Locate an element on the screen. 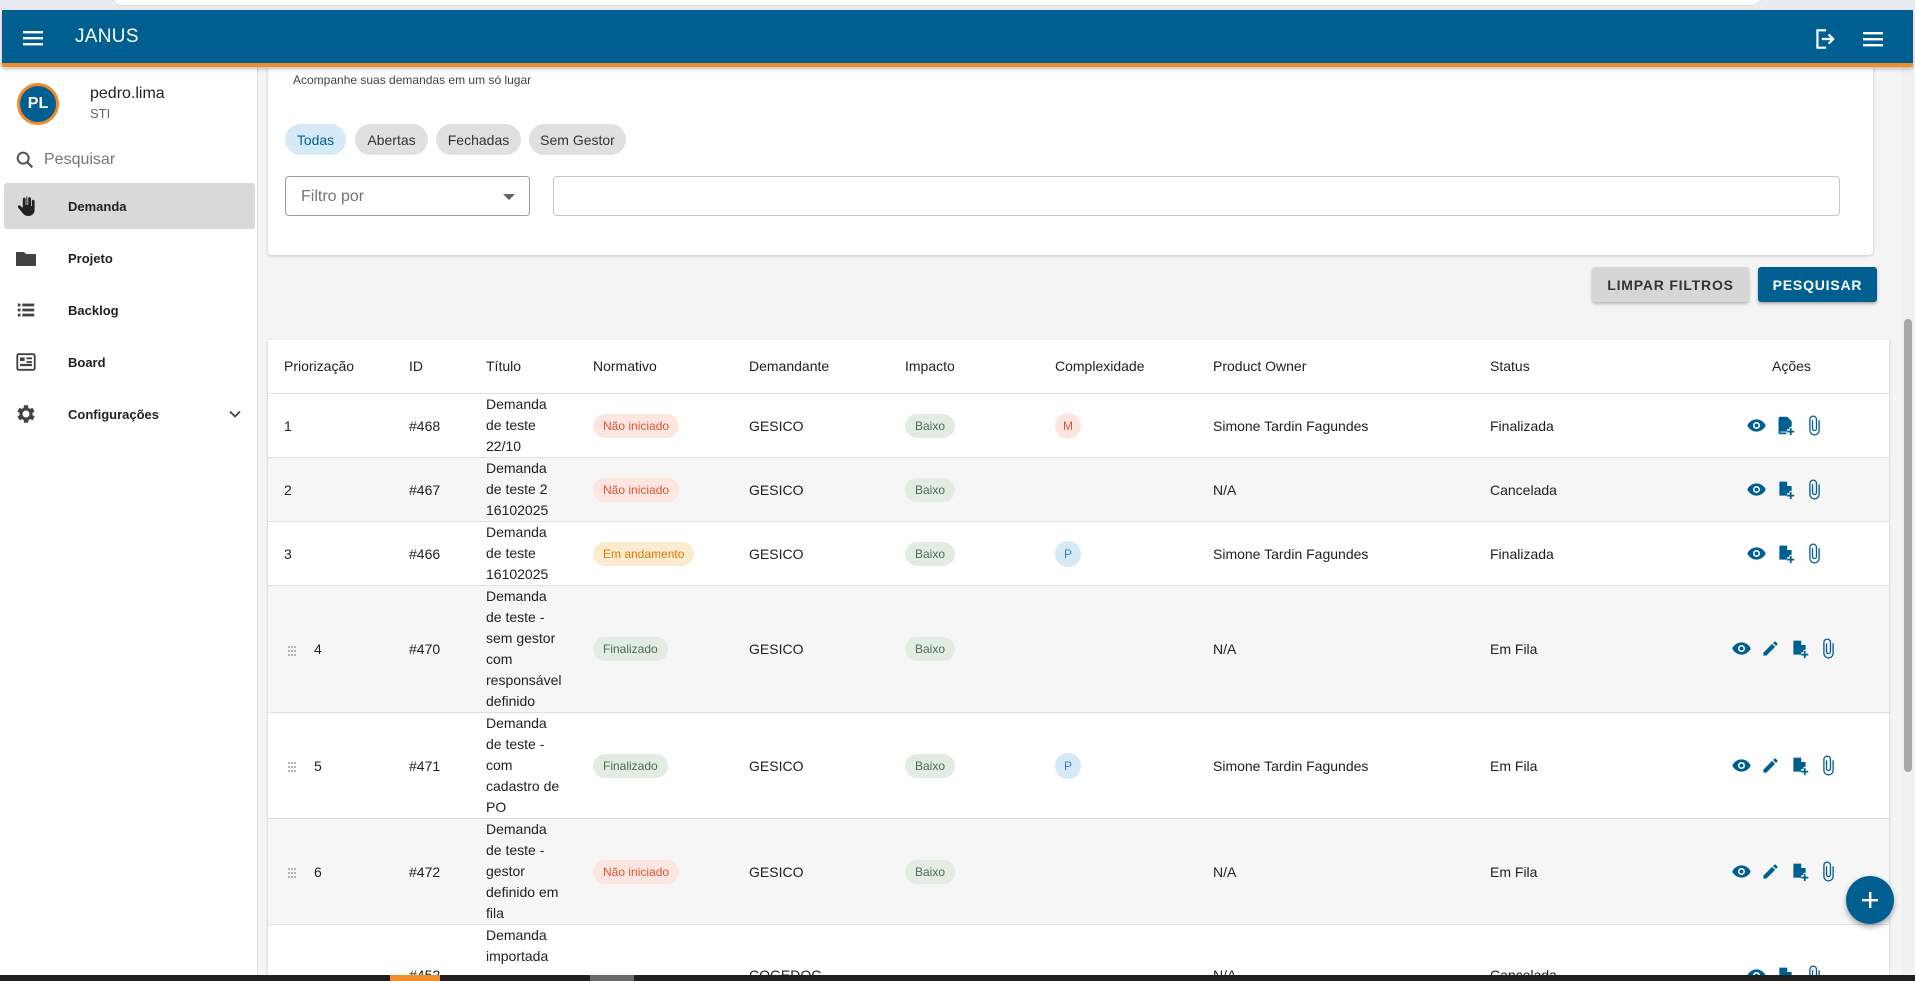  complexidade-badge: P is located at coordinates (1068, 554).